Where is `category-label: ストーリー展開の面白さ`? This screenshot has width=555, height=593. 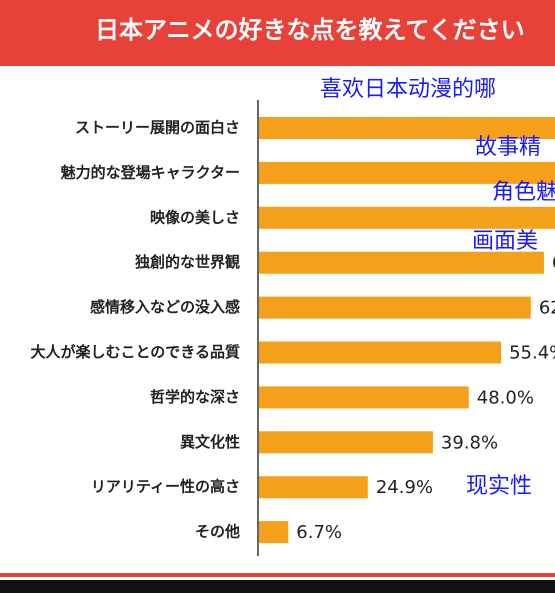
category-label: ストーリー展開の面白さ is located at coordinates (157, 128).